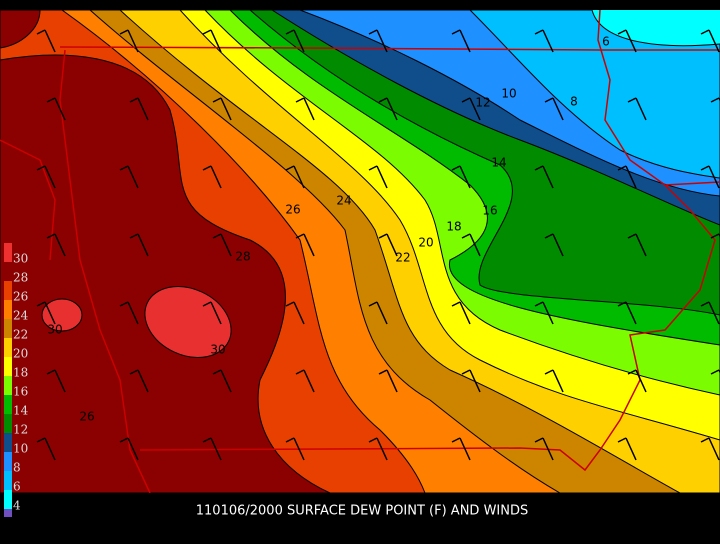 This screenshot has width=720, height=544. Describe the element at coordinates (17, 487) in the screenshot. I see `legend-label: 6` at that location.